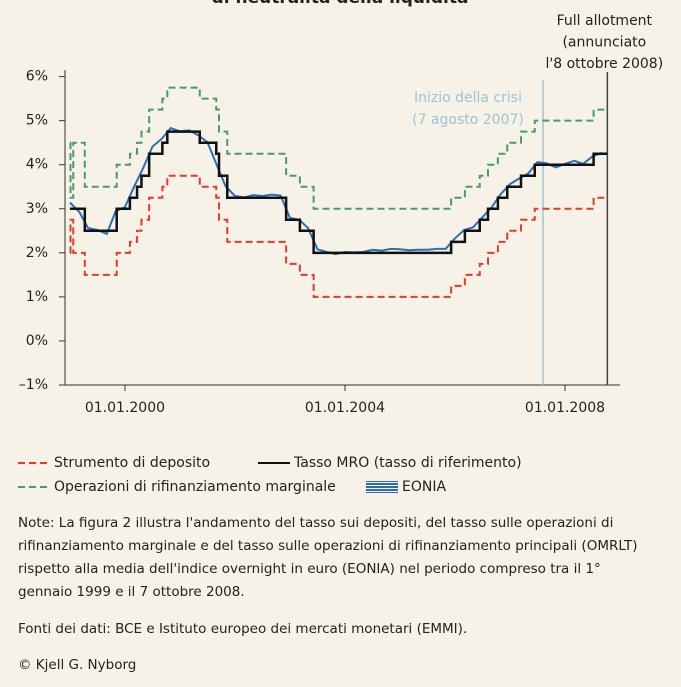  What do you see at coordinates (565, 408) in the screenshot?
I see `x-tick-label: 01.01.2008` at bounding box center [565, 408].